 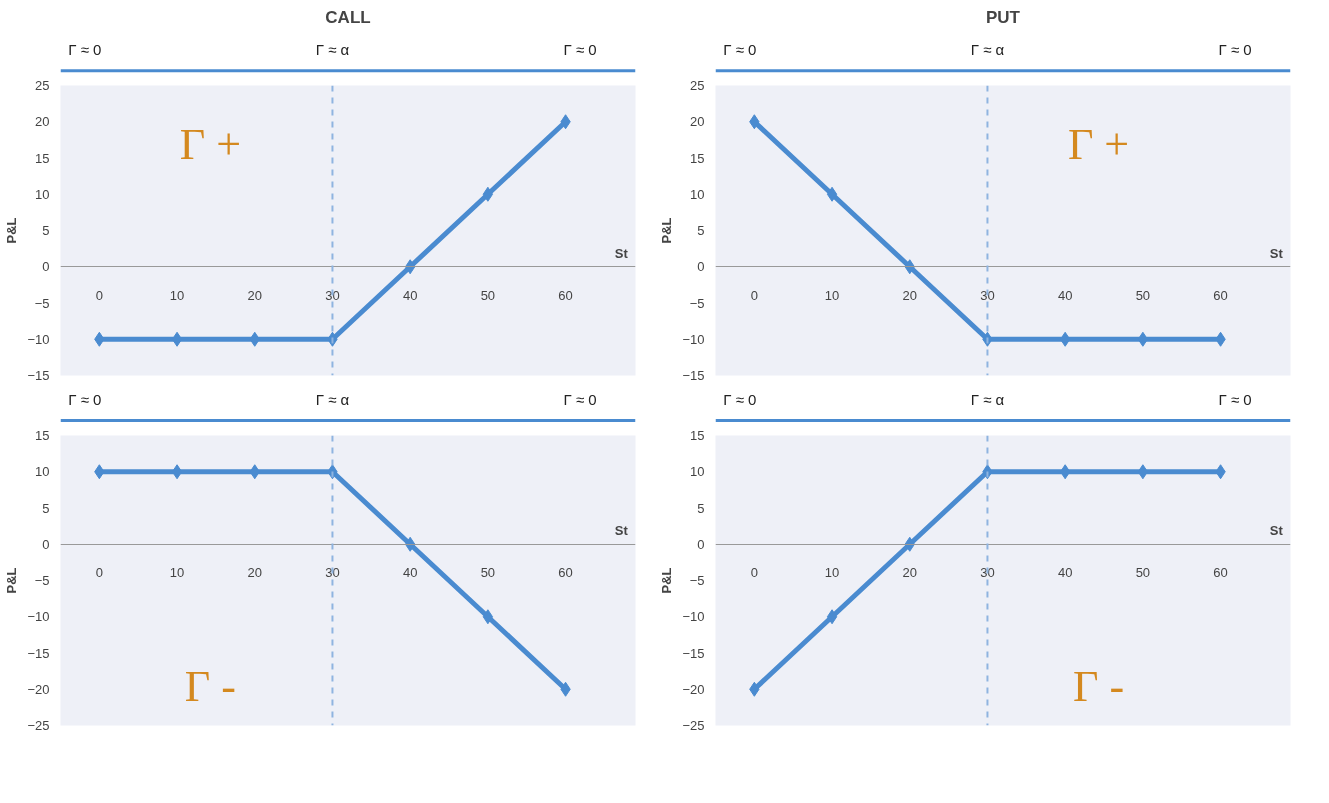 What do you see at coordinates (1003, 17) in the screenshot?
I see `chart-title: PUT` at bounding box center [1003, 17].